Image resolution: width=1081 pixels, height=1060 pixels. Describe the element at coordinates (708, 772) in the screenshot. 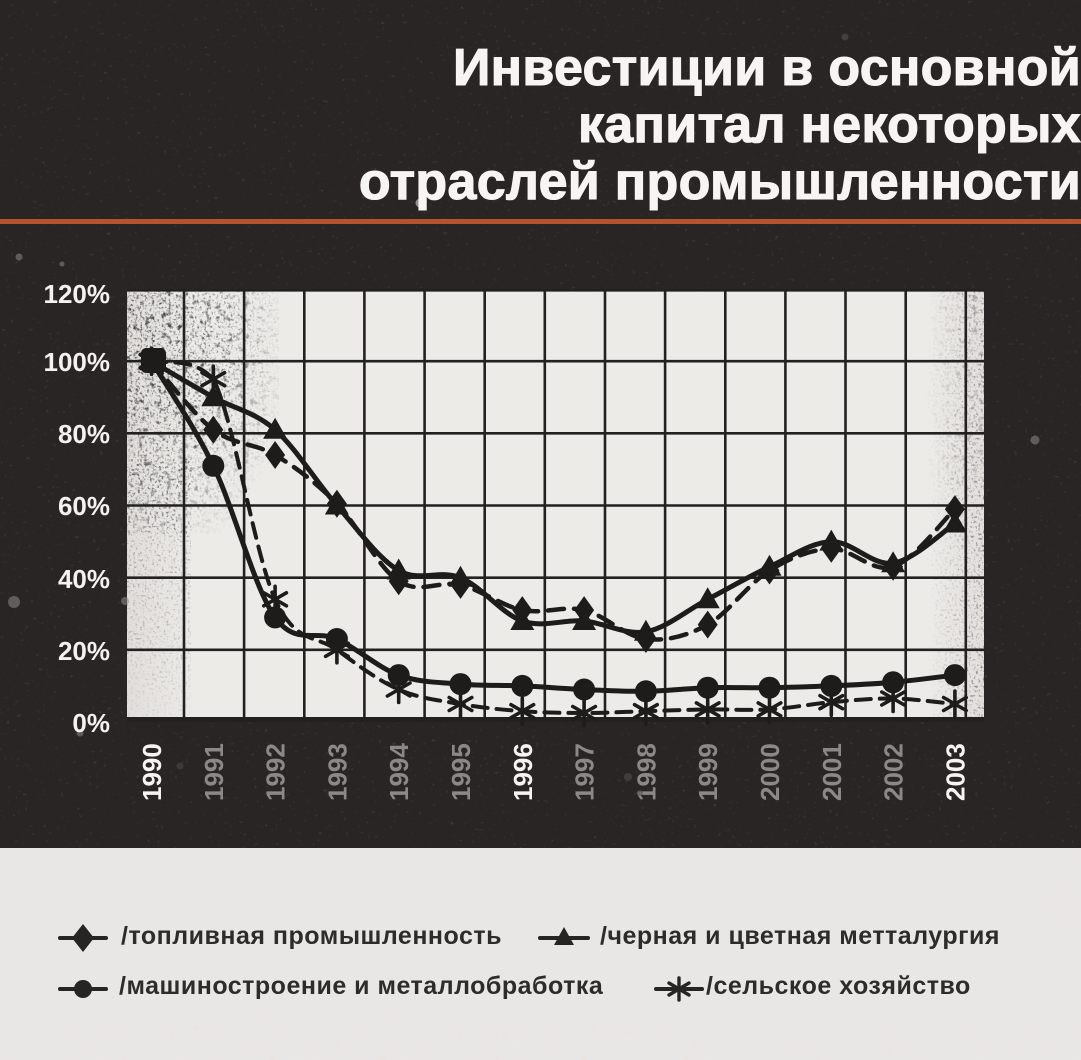

I see `svg-text: 1999` at that location.